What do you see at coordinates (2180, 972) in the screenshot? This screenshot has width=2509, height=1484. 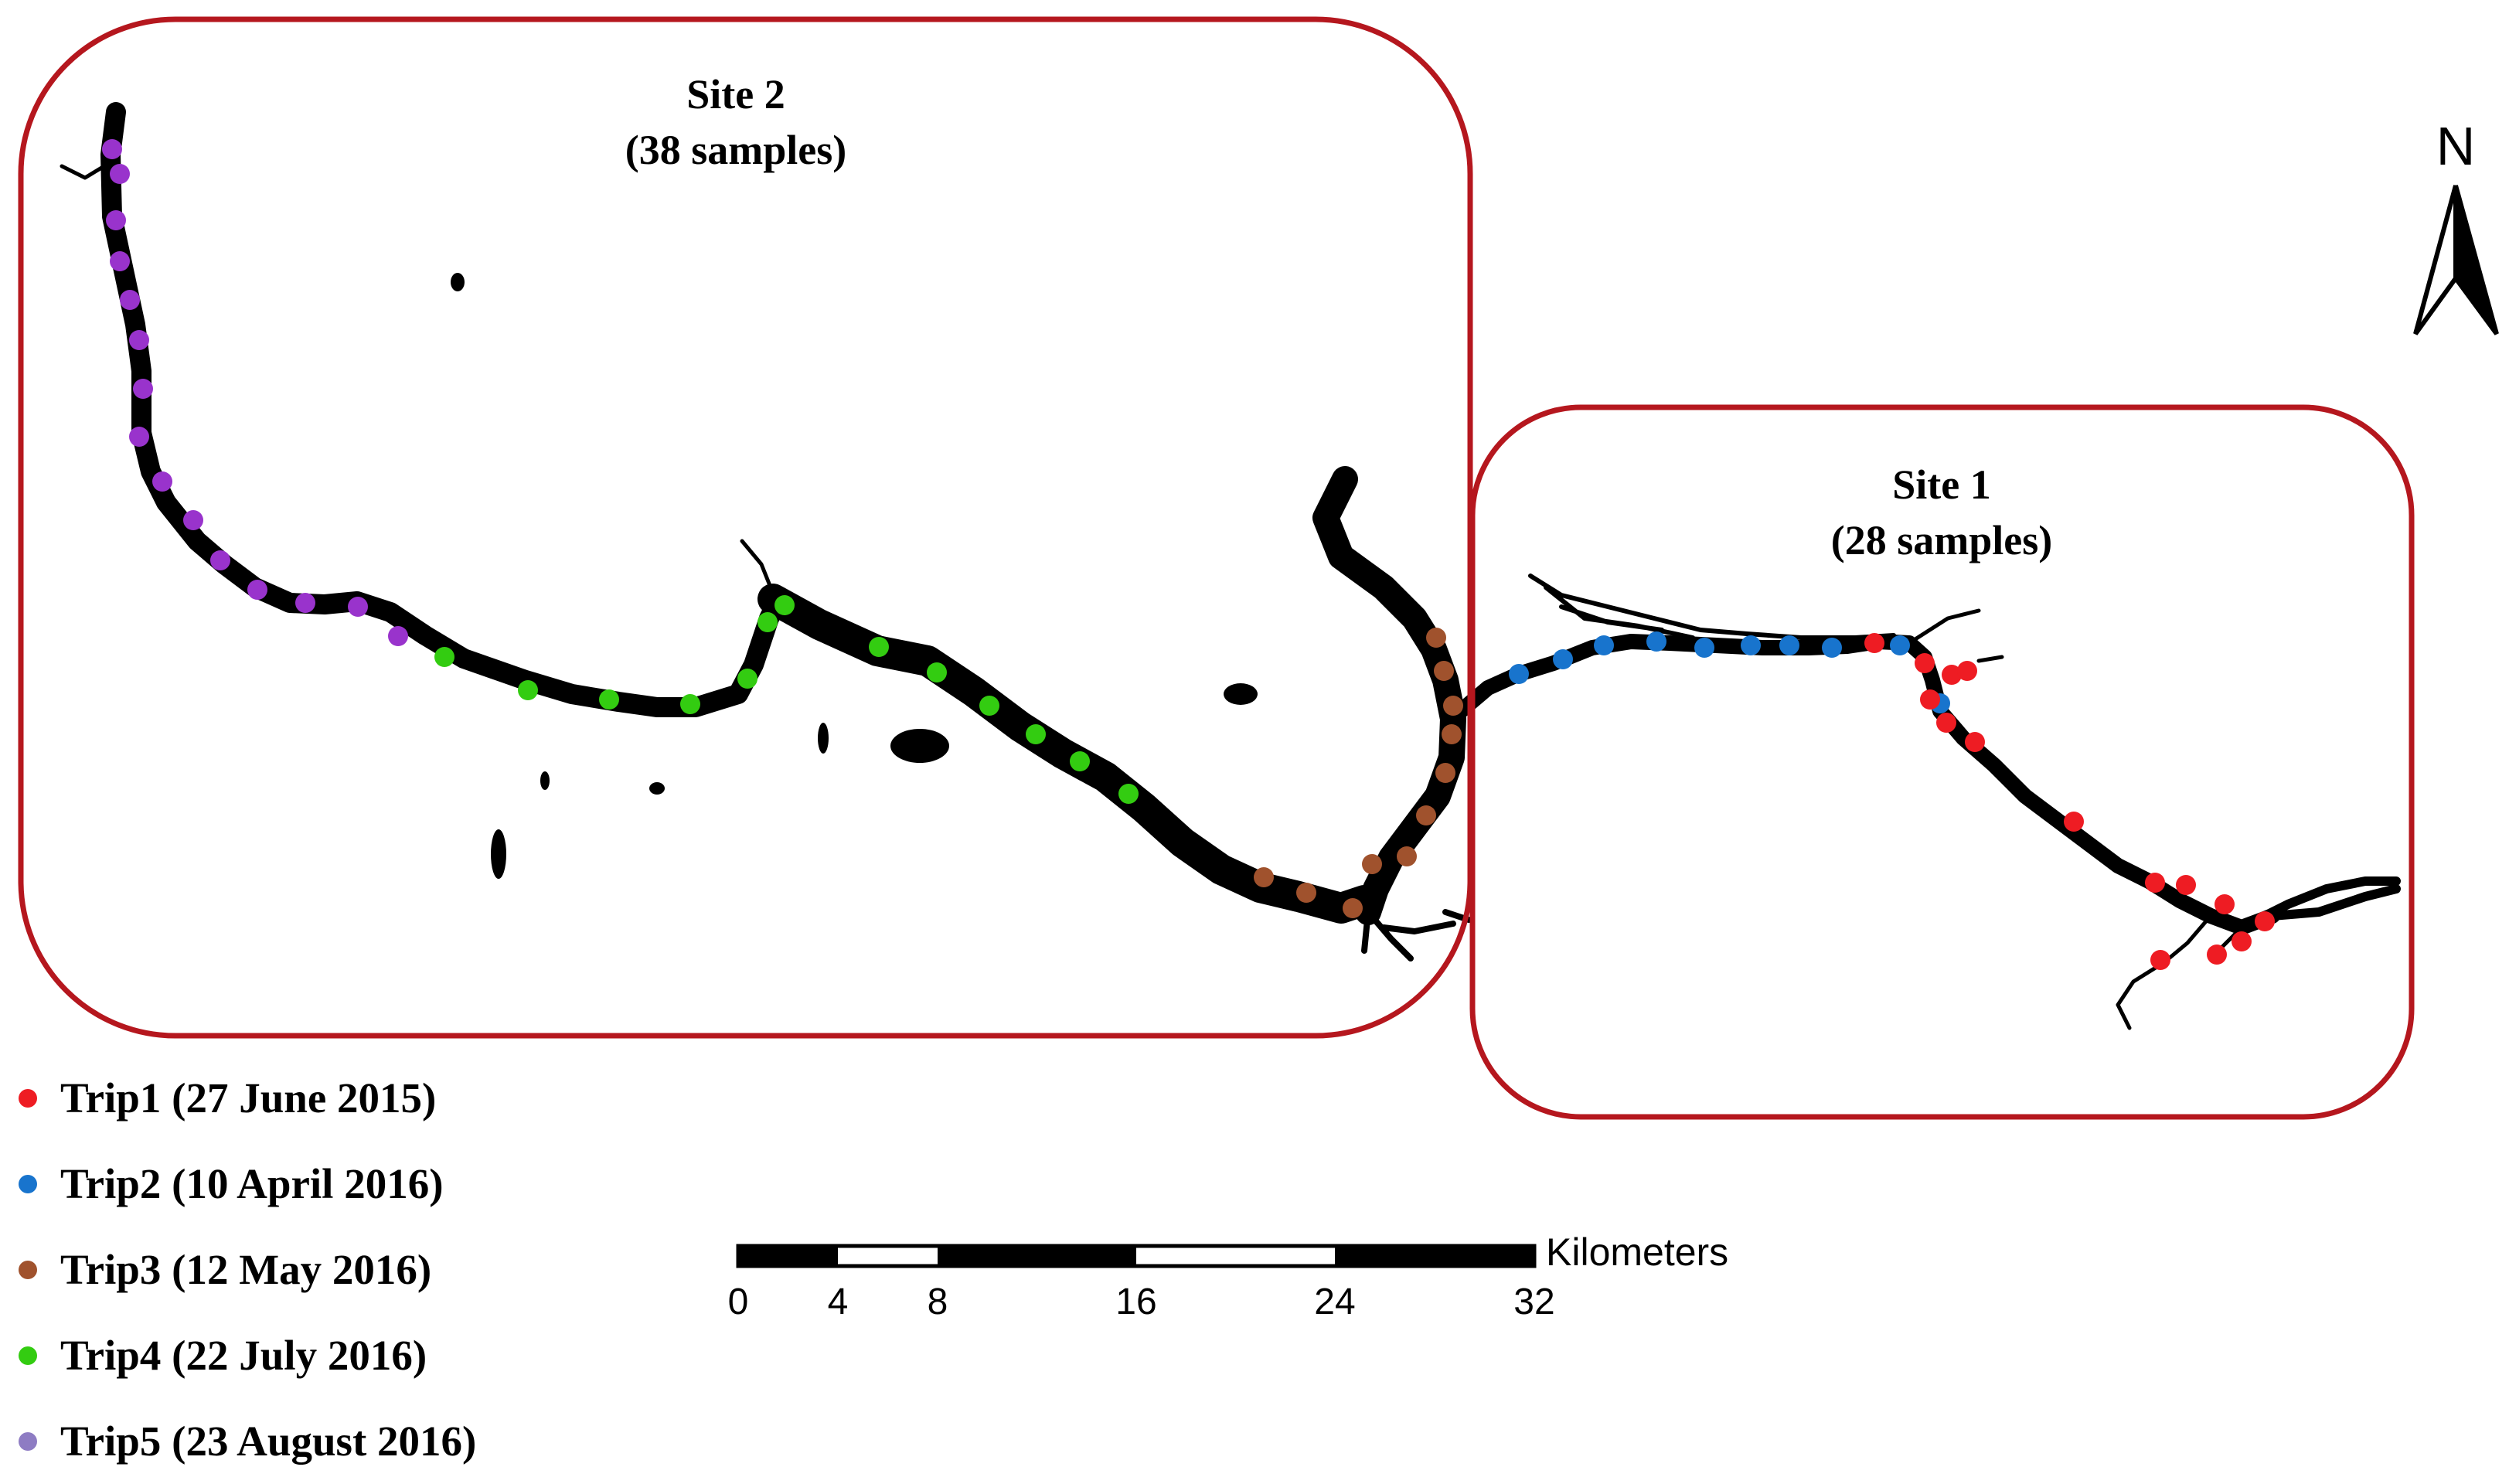 I see `river-south-spur` at bounding box center [2180, 972].